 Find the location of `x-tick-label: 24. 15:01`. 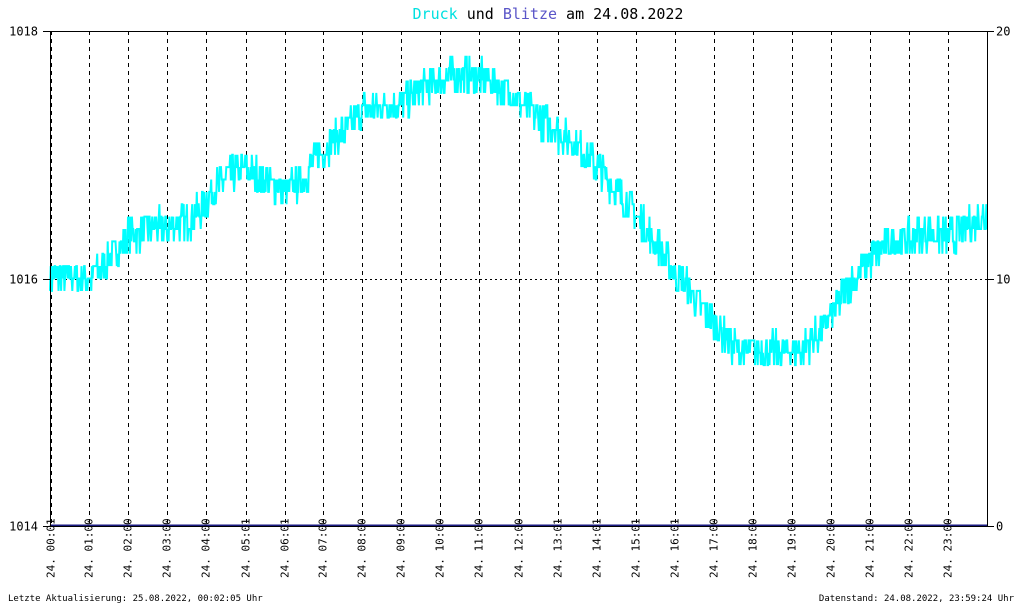

x-tick-label: 24. 15:01 is located at coordinates (636, 548).